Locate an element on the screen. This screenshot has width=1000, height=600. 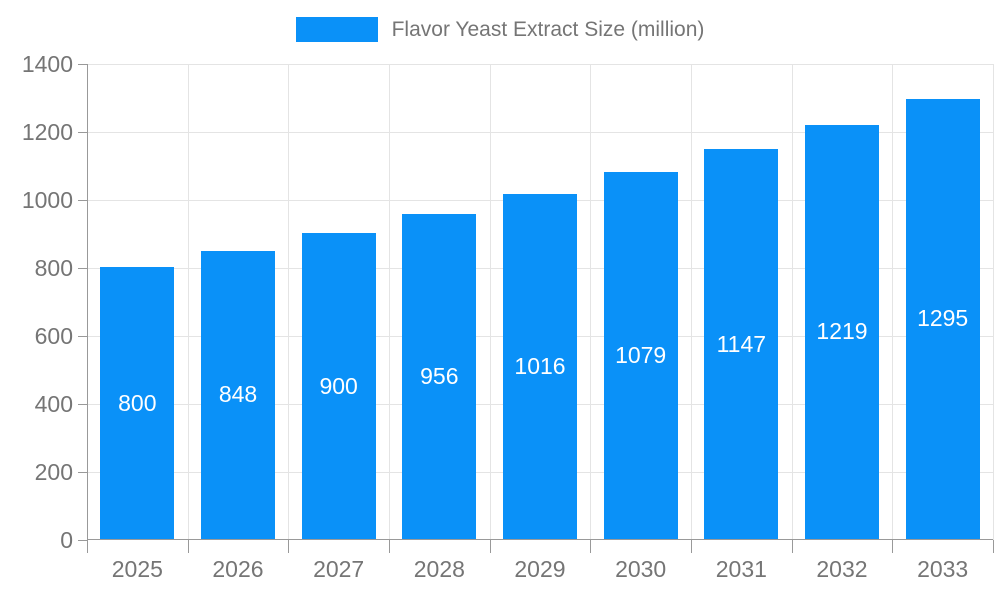
bar-value-label: 956 is located at coordinates (439, 375).